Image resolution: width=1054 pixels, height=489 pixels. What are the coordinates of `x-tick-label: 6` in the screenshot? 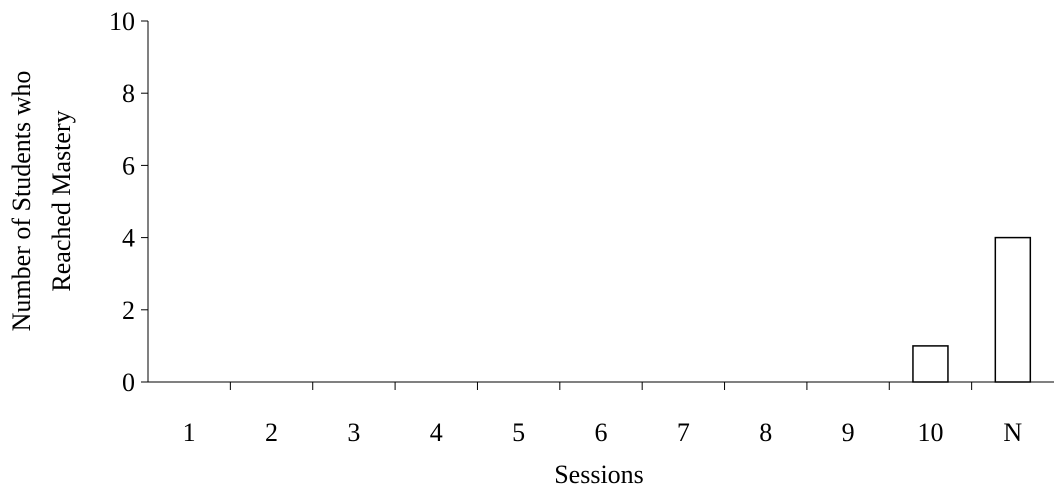 It's located at (601, 432).